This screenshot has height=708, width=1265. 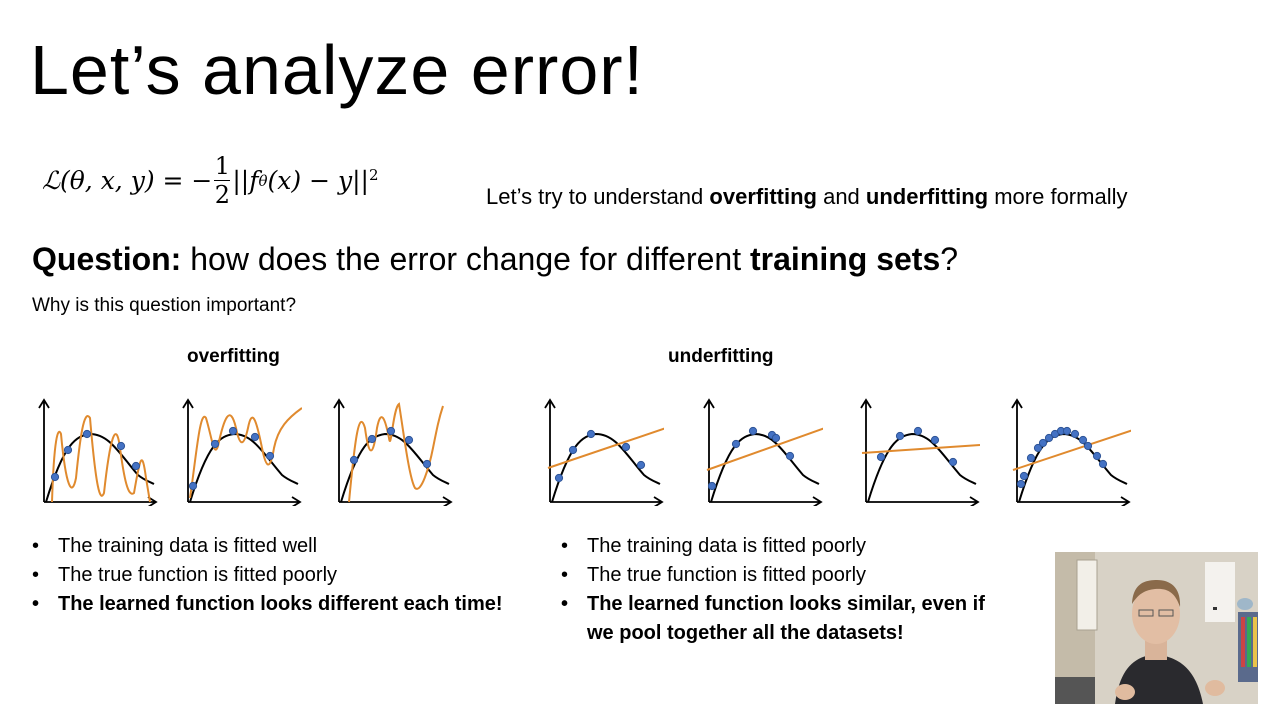 I want to click on formula-lhs: ℒ(θ, x, y) = −, so click(x=127, y=180).